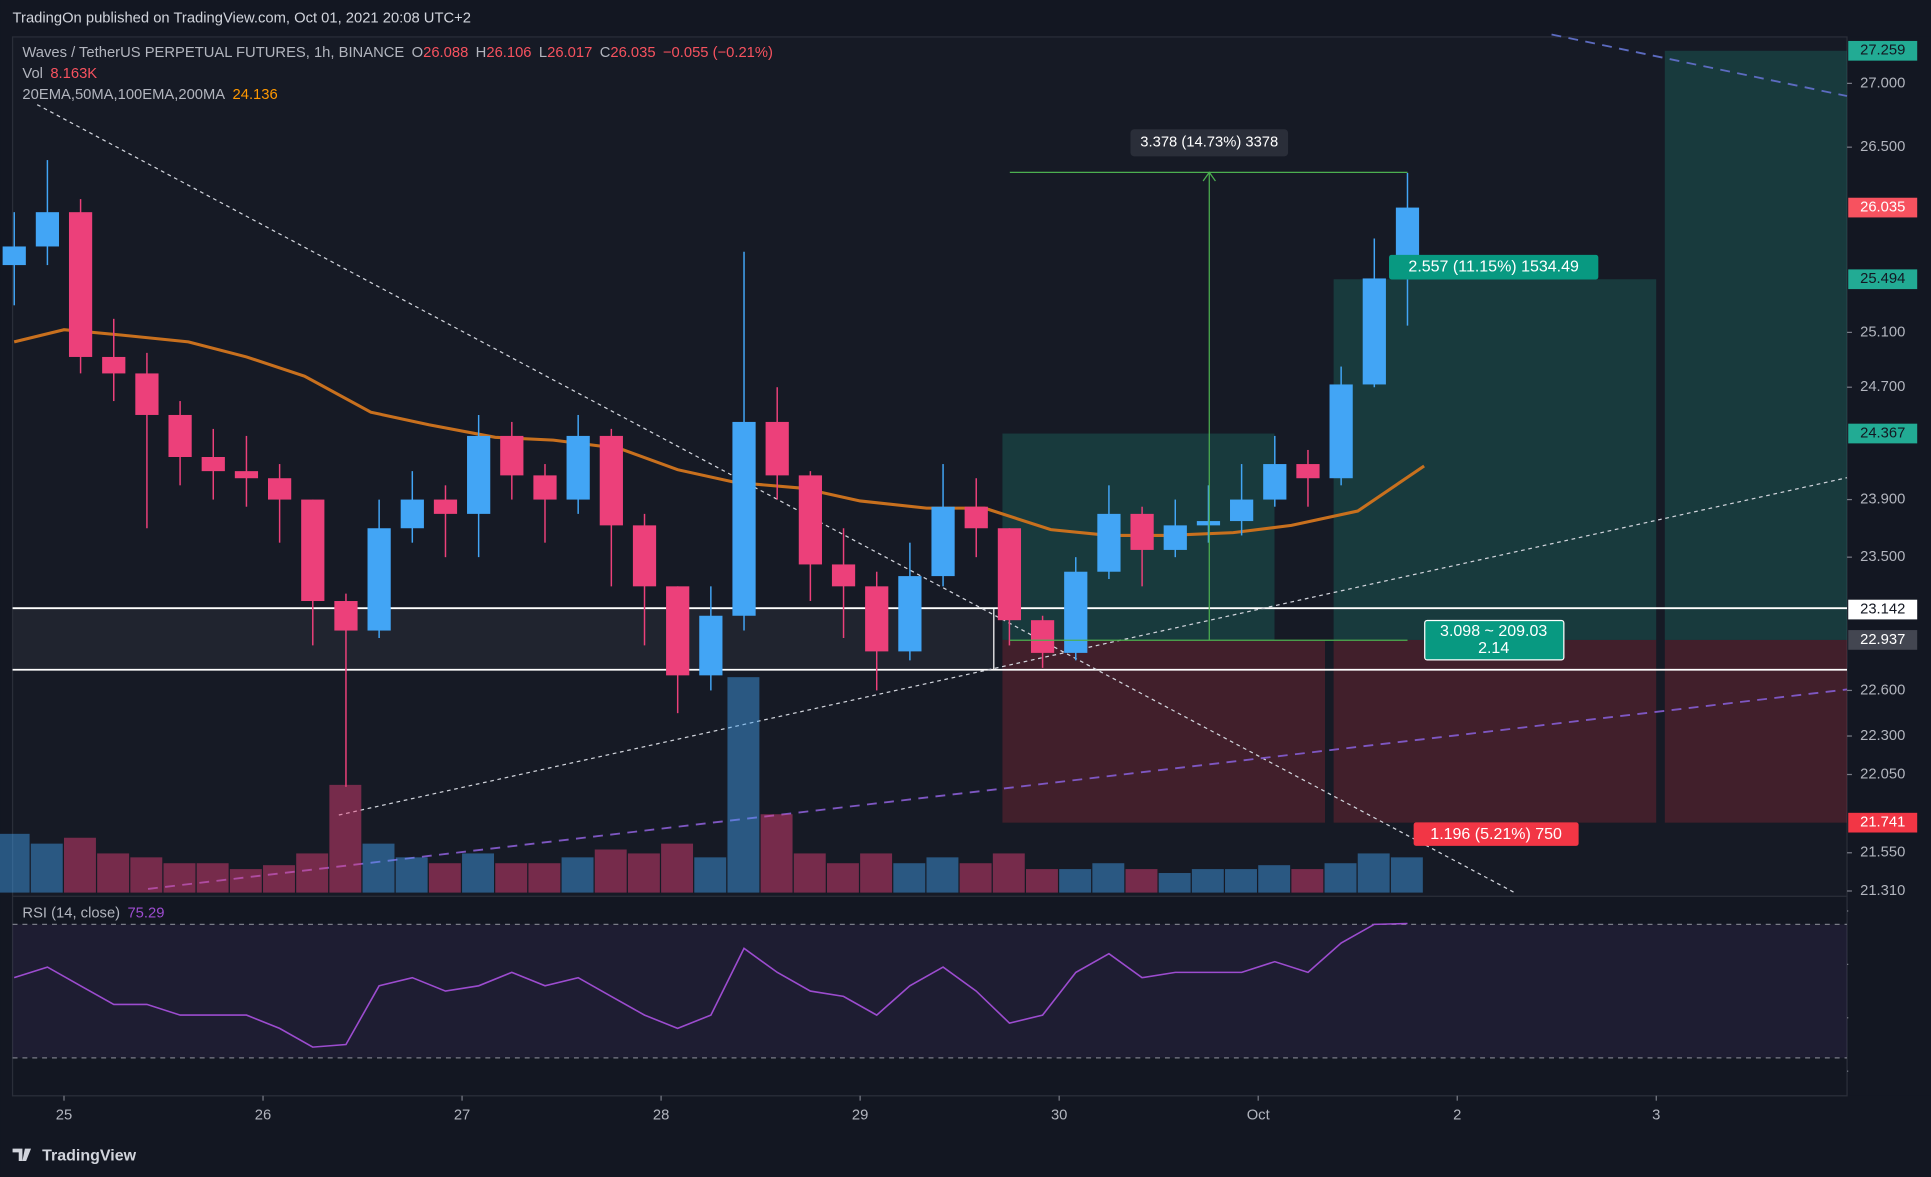 This screenshot has width=1931, height=1177. I want to click on price-label: 21.741, so click(1882, 823).